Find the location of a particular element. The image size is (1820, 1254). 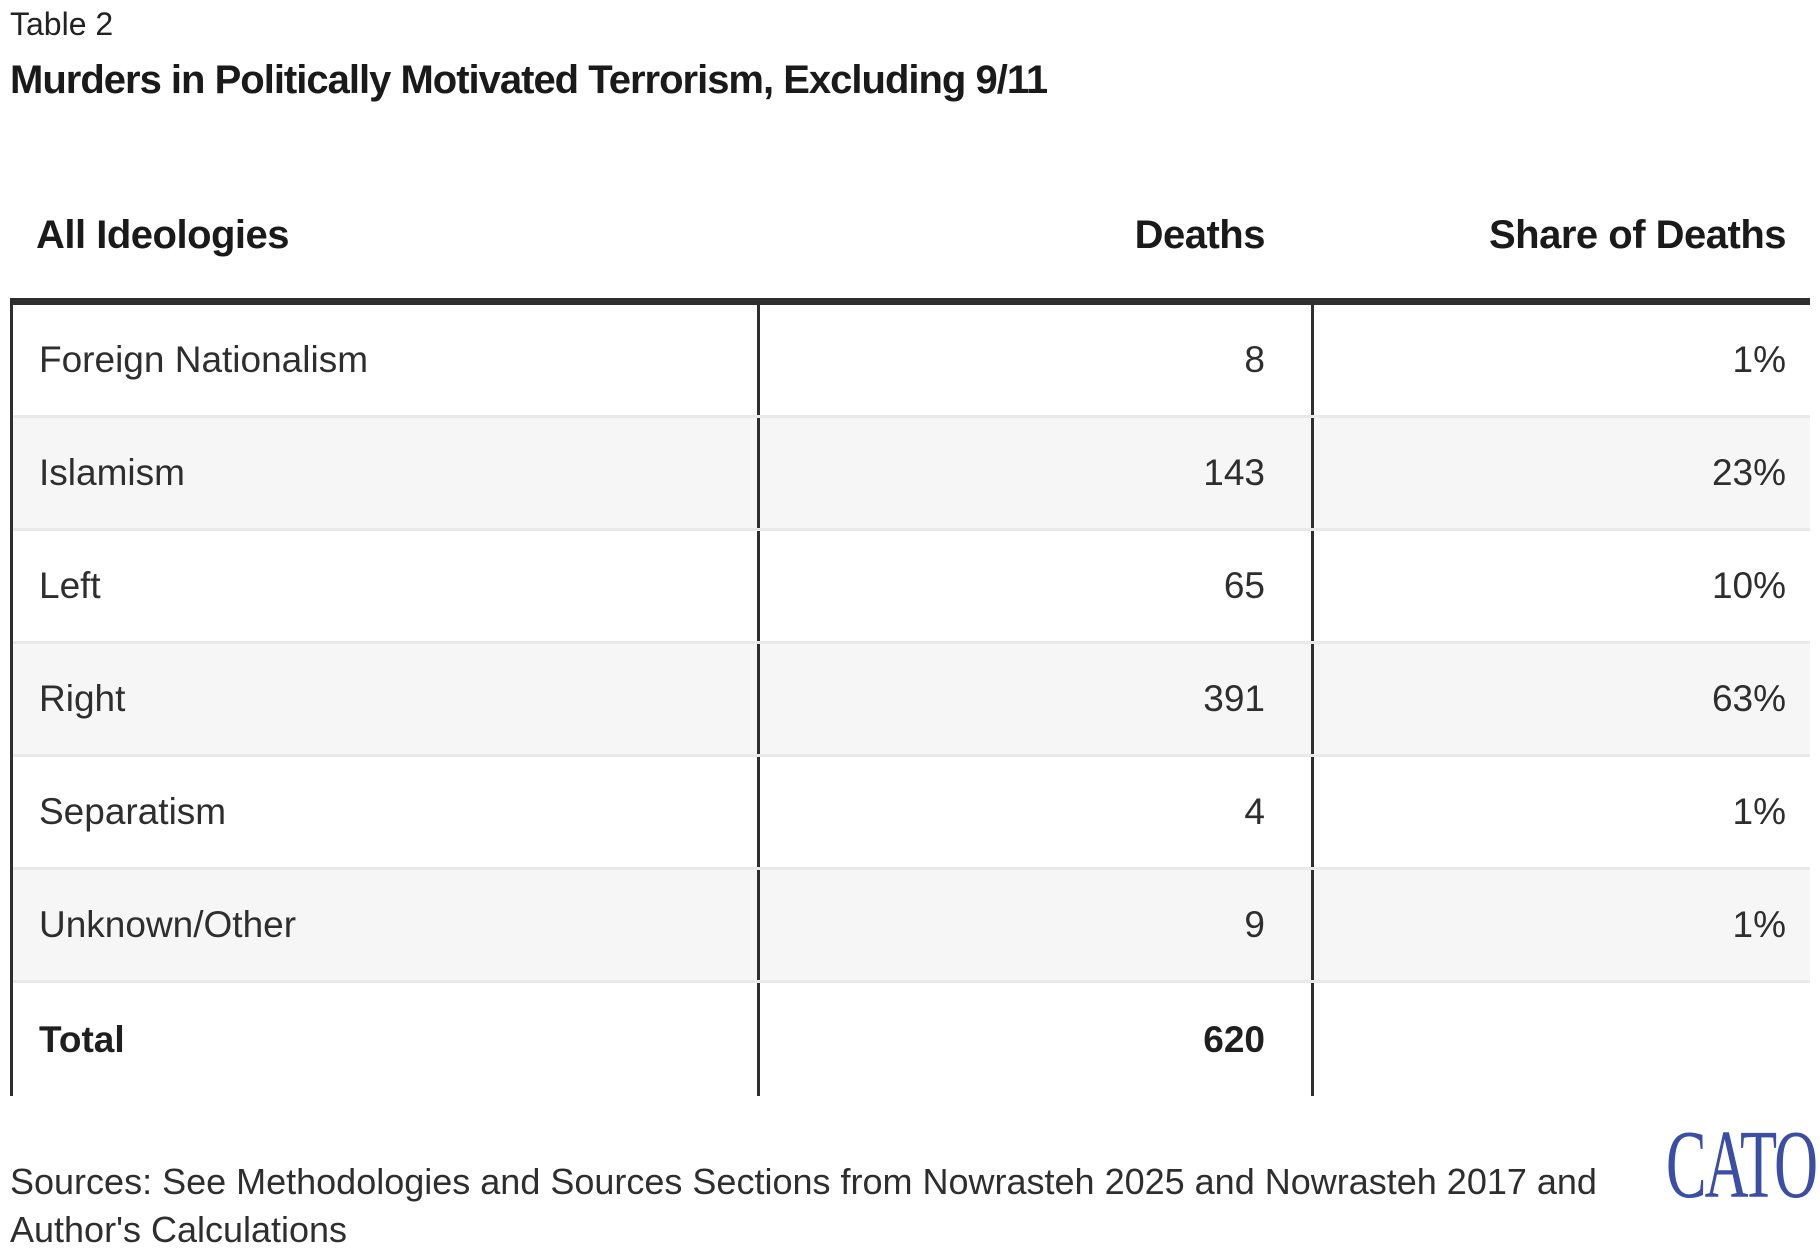

total-label-cell: Total is located at coordinates (386, 1039).